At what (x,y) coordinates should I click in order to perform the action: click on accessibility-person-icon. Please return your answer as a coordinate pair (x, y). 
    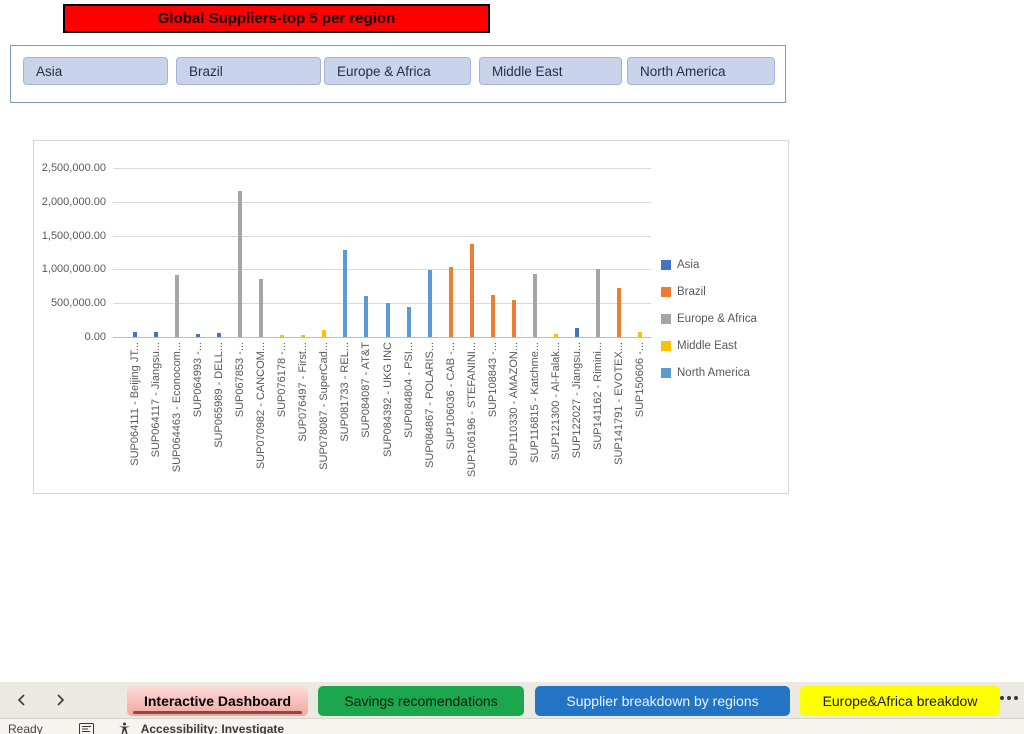
    Looking at the image, I should click on (124, 728).